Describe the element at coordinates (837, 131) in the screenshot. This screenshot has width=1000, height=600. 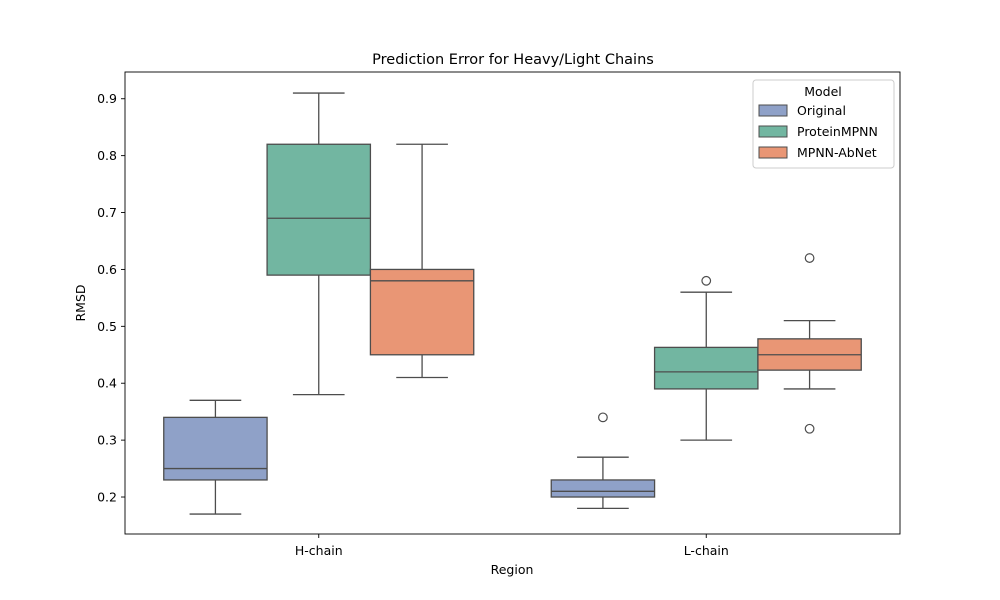
I see `legend-label: ProteinMPNN` at that location.